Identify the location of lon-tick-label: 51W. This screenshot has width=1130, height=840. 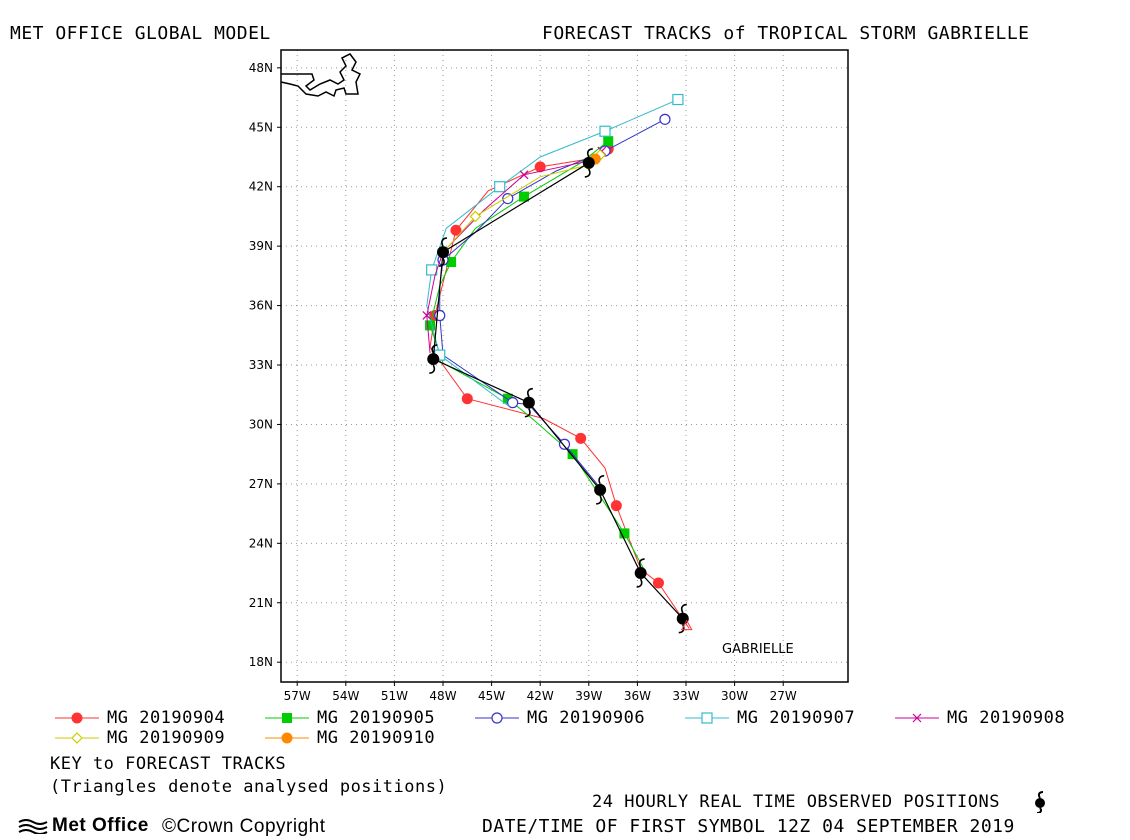
(394, 694).